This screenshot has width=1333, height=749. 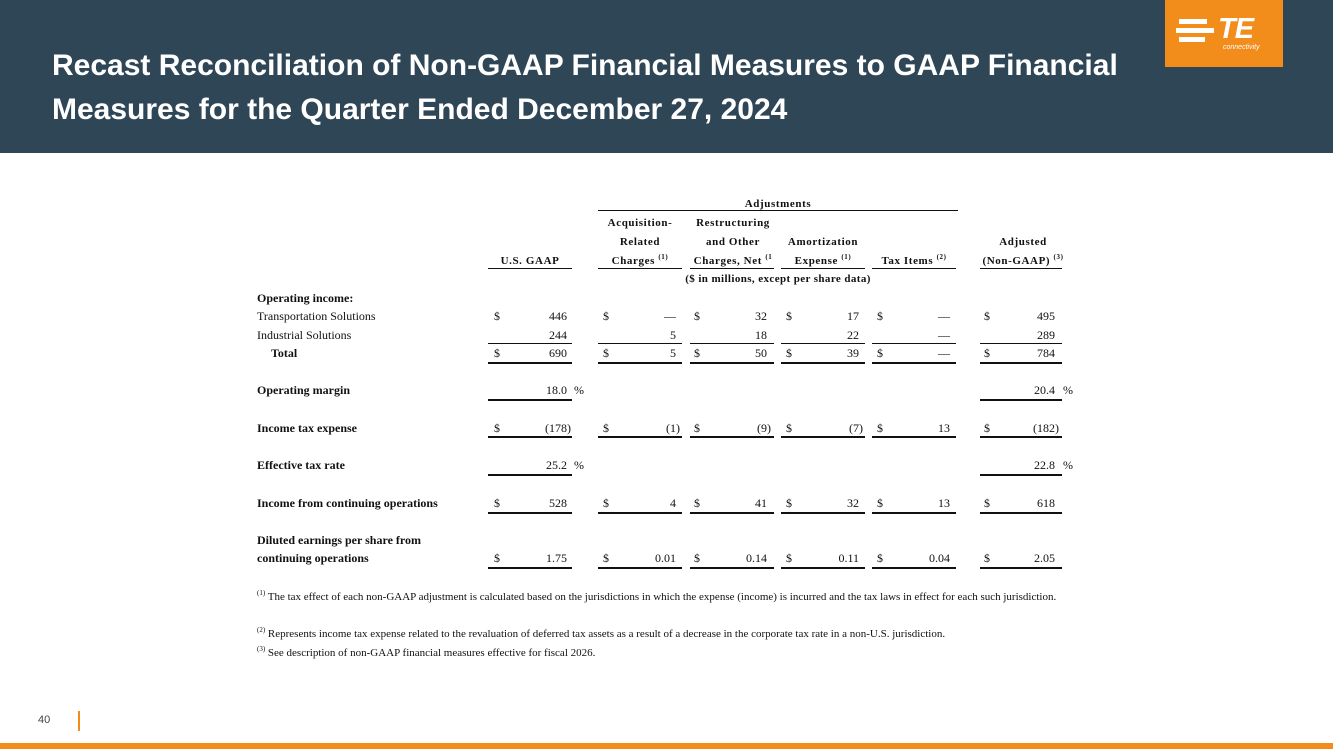 What do you see at coordinates (558, 335) in the screenshot?
I see `cell-usgaap: 244` at bounding box center [558, 335].